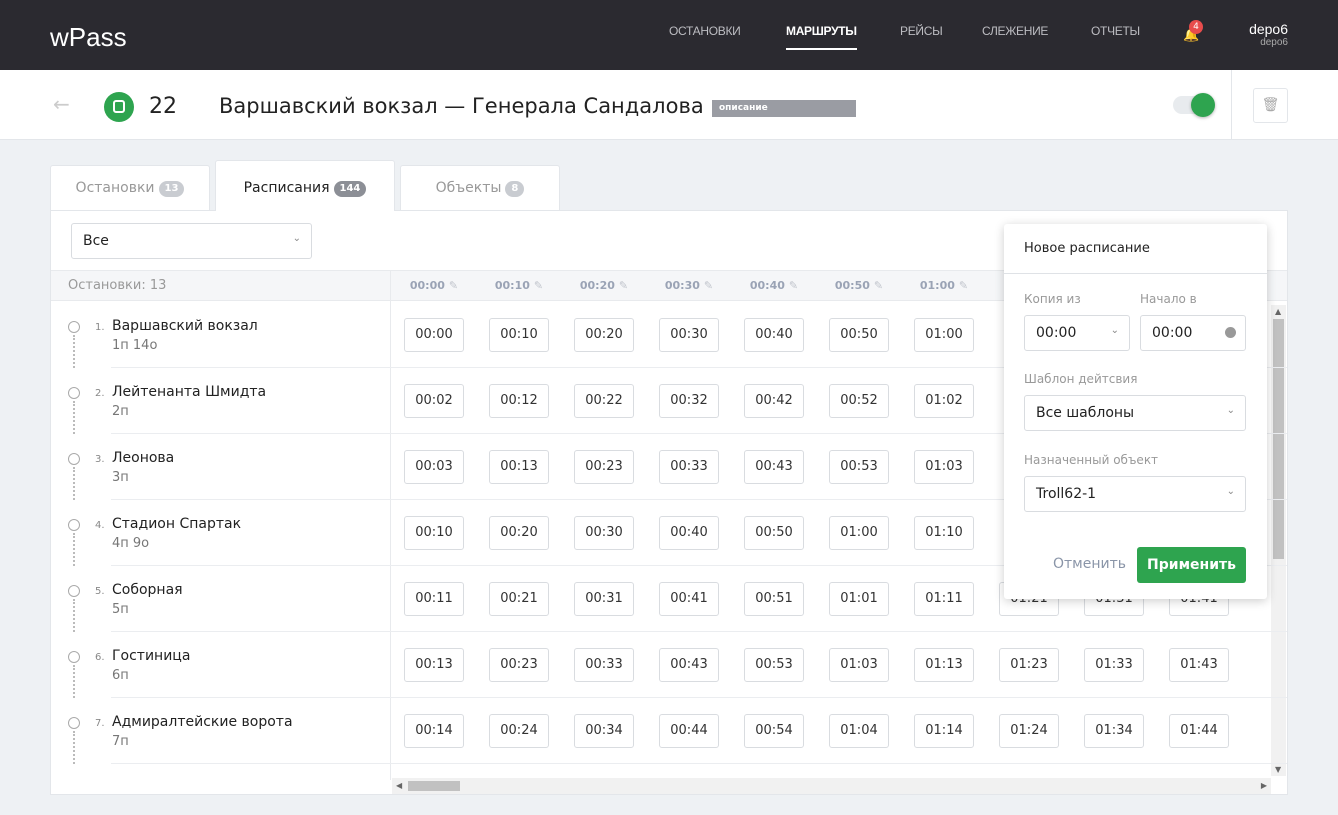 The width and height of the screenshot is (1338, 815). Describe the element at coordinates (859, 731) in the screenshot. I see `time-cell: 01:04` at that location.